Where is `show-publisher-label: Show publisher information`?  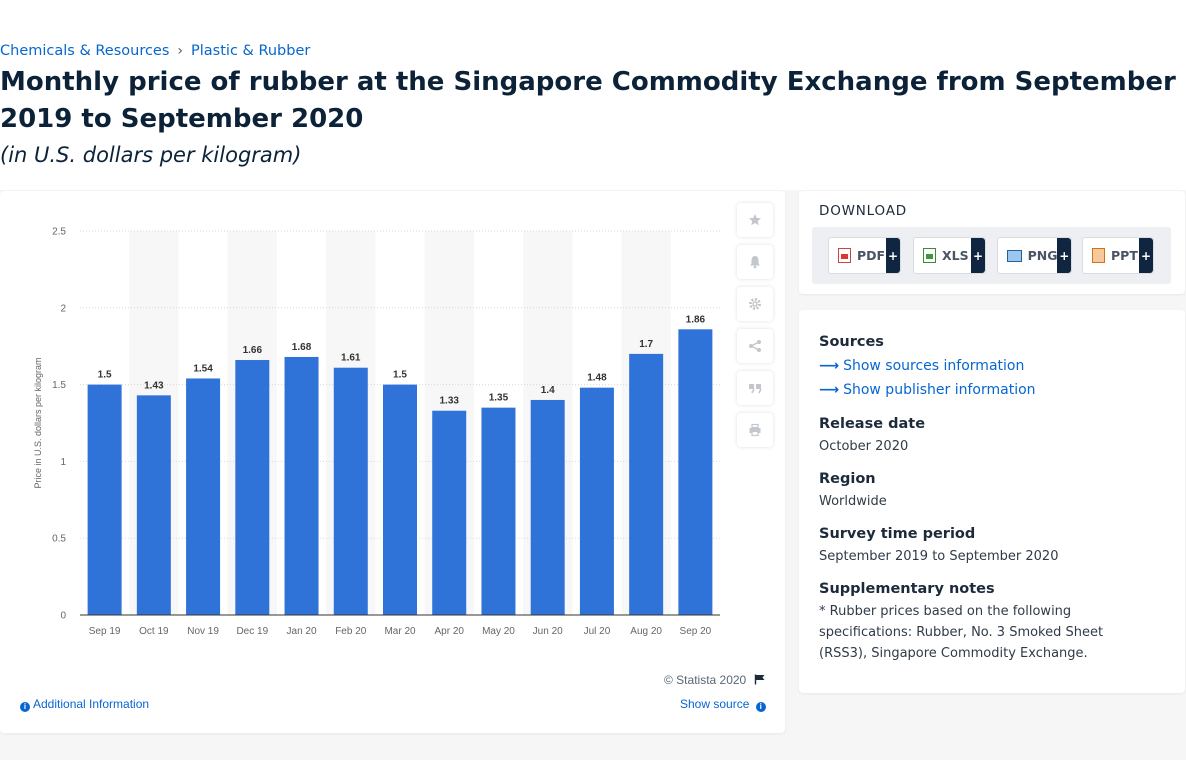 show-publisher-label: Show publisher information is located at coordinates (939, 390).